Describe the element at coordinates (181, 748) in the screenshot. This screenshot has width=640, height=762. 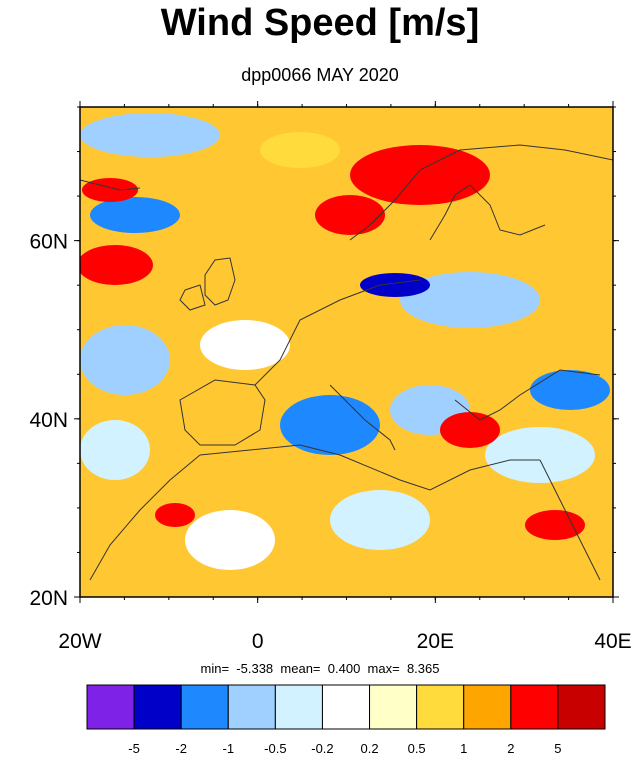
I see `colorbar-label: -2` at that location.